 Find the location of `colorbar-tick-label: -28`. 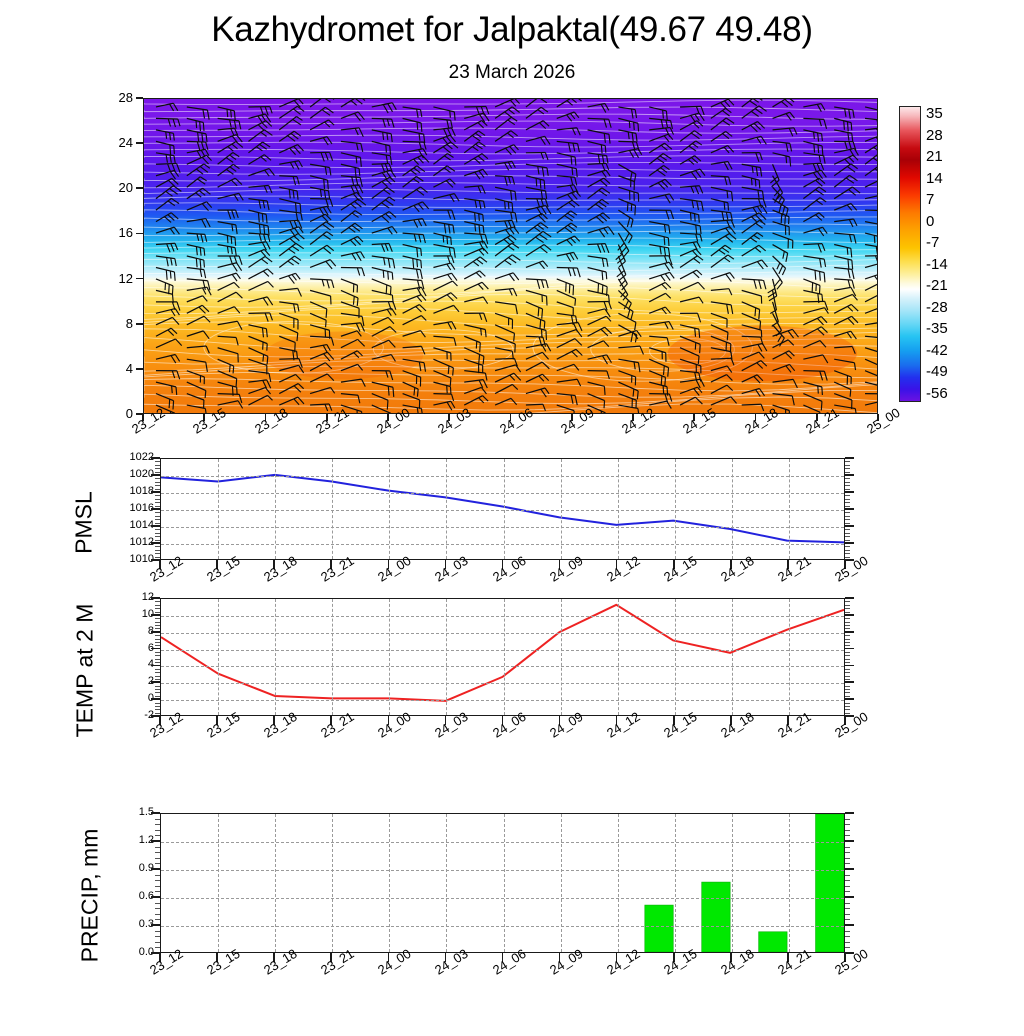

colorbar-tick-label: -28 is located at coordinates (937, 307).